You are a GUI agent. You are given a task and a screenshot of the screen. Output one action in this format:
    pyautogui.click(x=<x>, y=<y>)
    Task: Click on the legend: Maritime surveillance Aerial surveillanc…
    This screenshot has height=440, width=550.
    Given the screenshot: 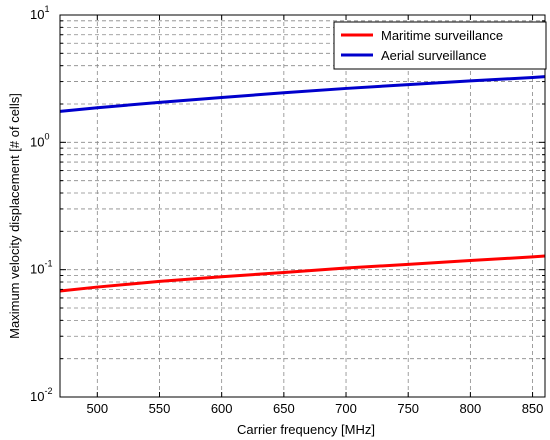 What is the action you would take?
    pyautogui.click(x=440, y=45)
    